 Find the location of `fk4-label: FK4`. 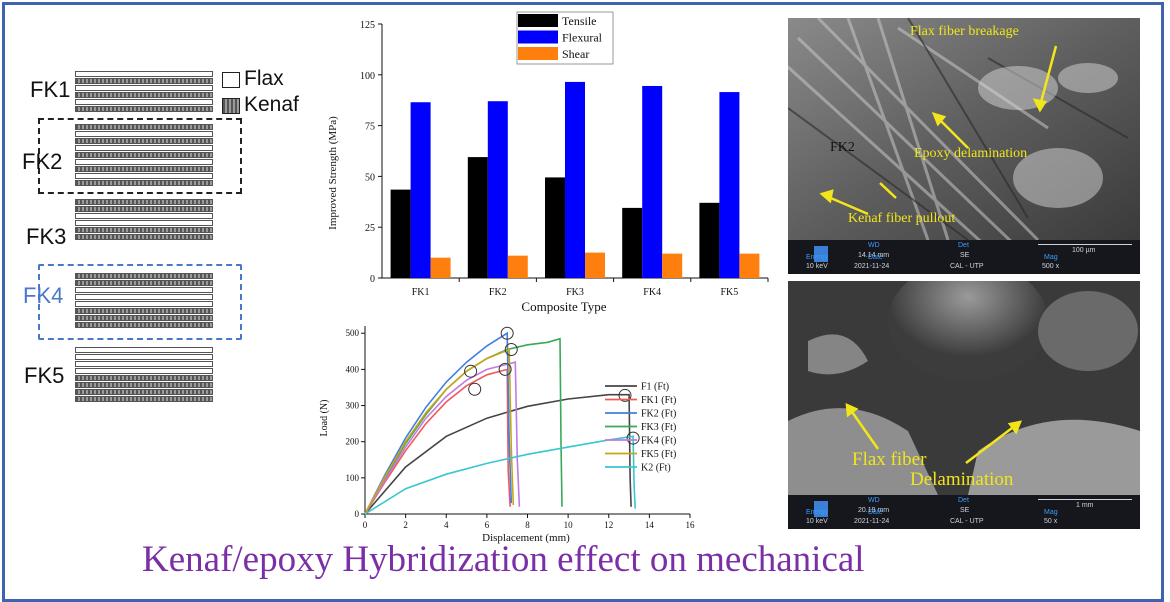

fk4-label: FK4 is located at coordinates (43, 295).